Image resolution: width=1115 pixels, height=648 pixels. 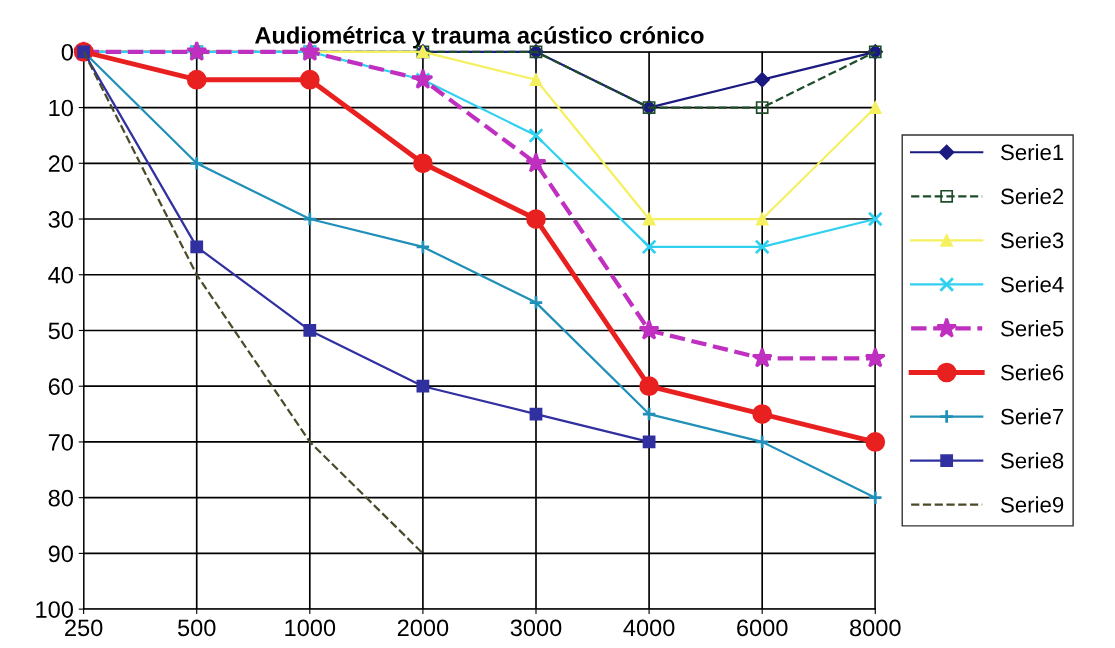 What do you see at coordinates (60, 498) in the screenshot?
I see `y-tick-label: 80` at bounding box center [60, 498].